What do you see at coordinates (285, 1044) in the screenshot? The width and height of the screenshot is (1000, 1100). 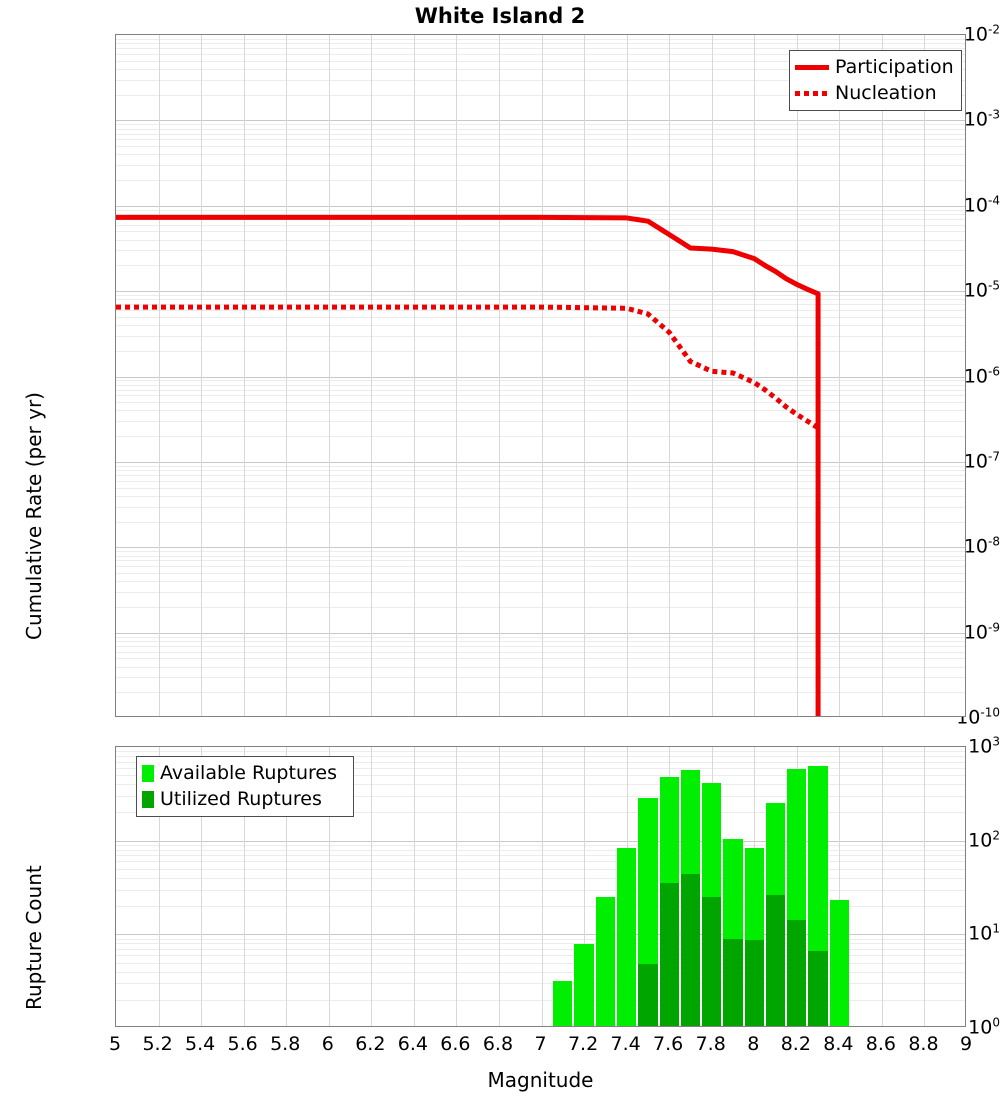 I see `x-tick-label: 5.8` at bounding box center [285, 1044].